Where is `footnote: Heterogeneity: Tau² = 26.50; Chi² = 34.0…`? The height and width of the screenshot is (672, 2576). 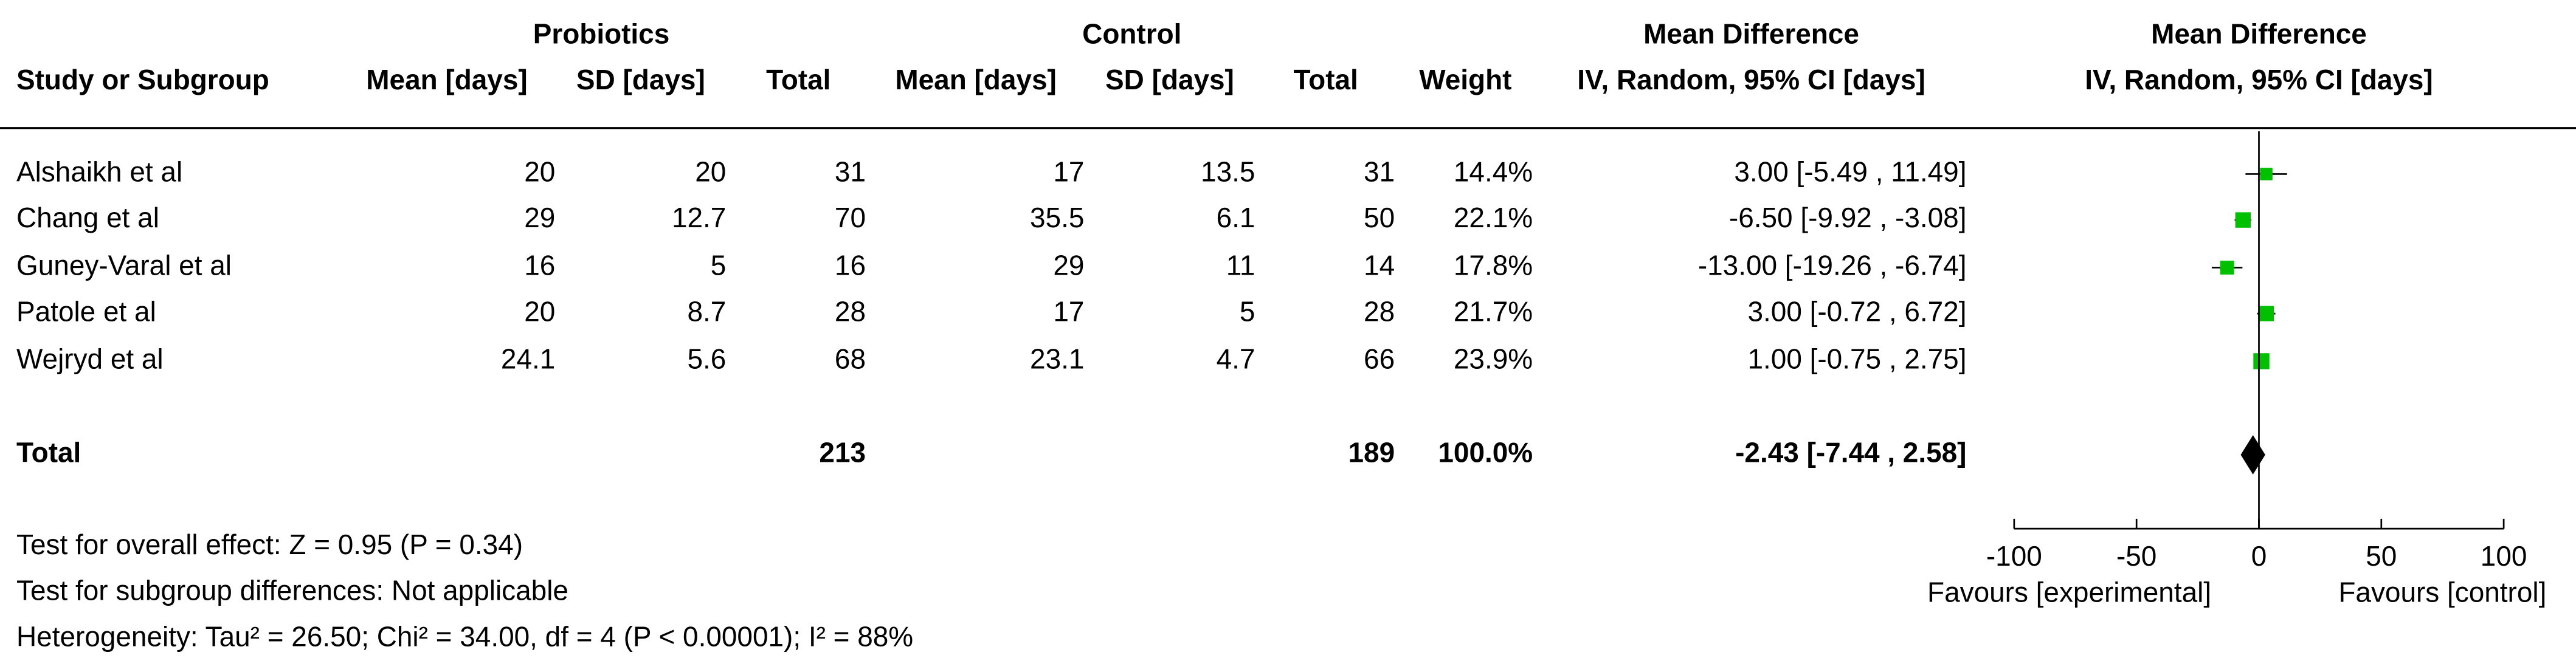
footnote: Heterogeneity: Tau² = 26.50; Chi² = 34.0… is located at coordinates (464, 636).